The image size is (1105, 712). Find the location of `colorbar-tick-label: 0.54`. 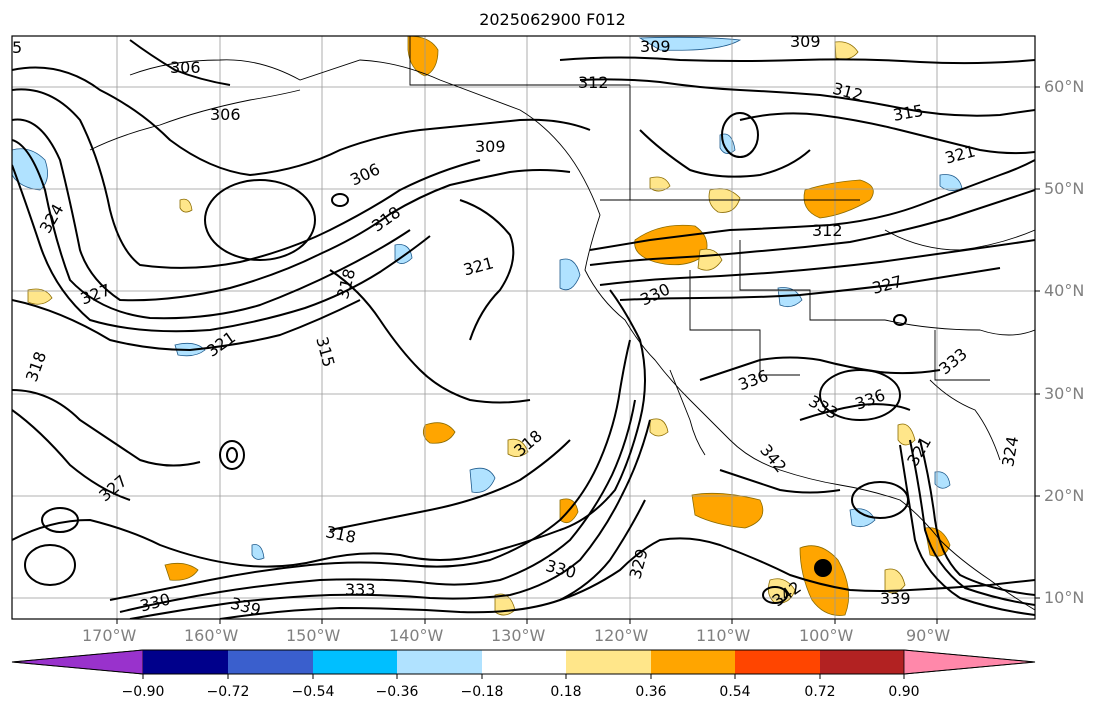

colorbar-tick-label: 0.54 is located at coordinates (734, 692).